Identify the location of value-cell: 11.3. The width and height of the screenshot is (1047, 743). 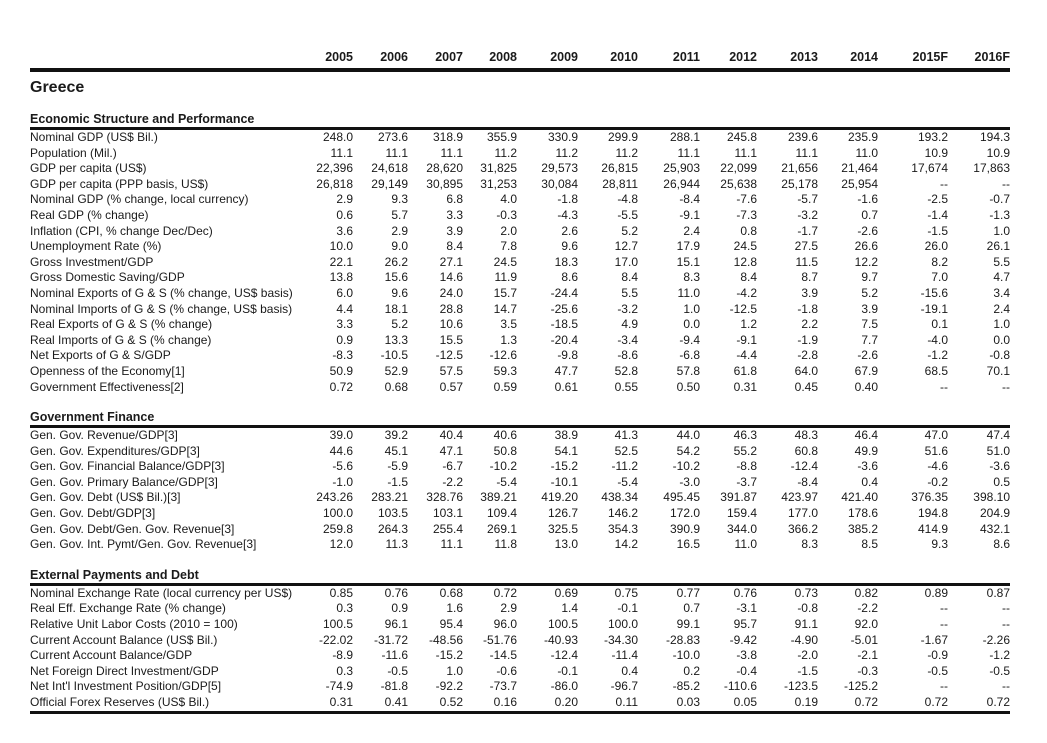
(396, 544).